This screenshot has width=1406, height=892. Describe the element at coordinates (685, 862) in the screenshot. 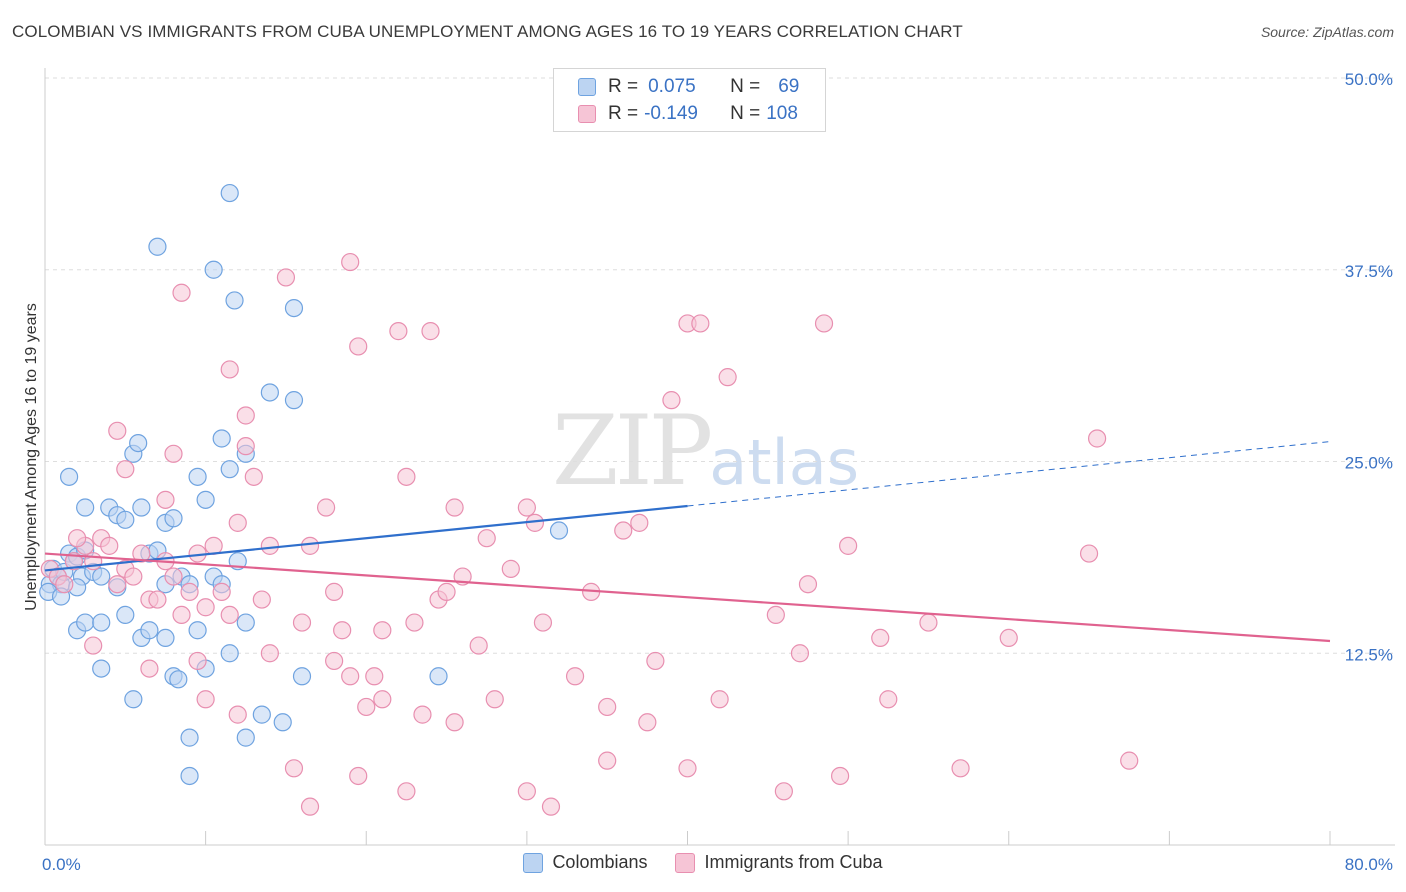

I see `series-swatch-cuba` at that location.